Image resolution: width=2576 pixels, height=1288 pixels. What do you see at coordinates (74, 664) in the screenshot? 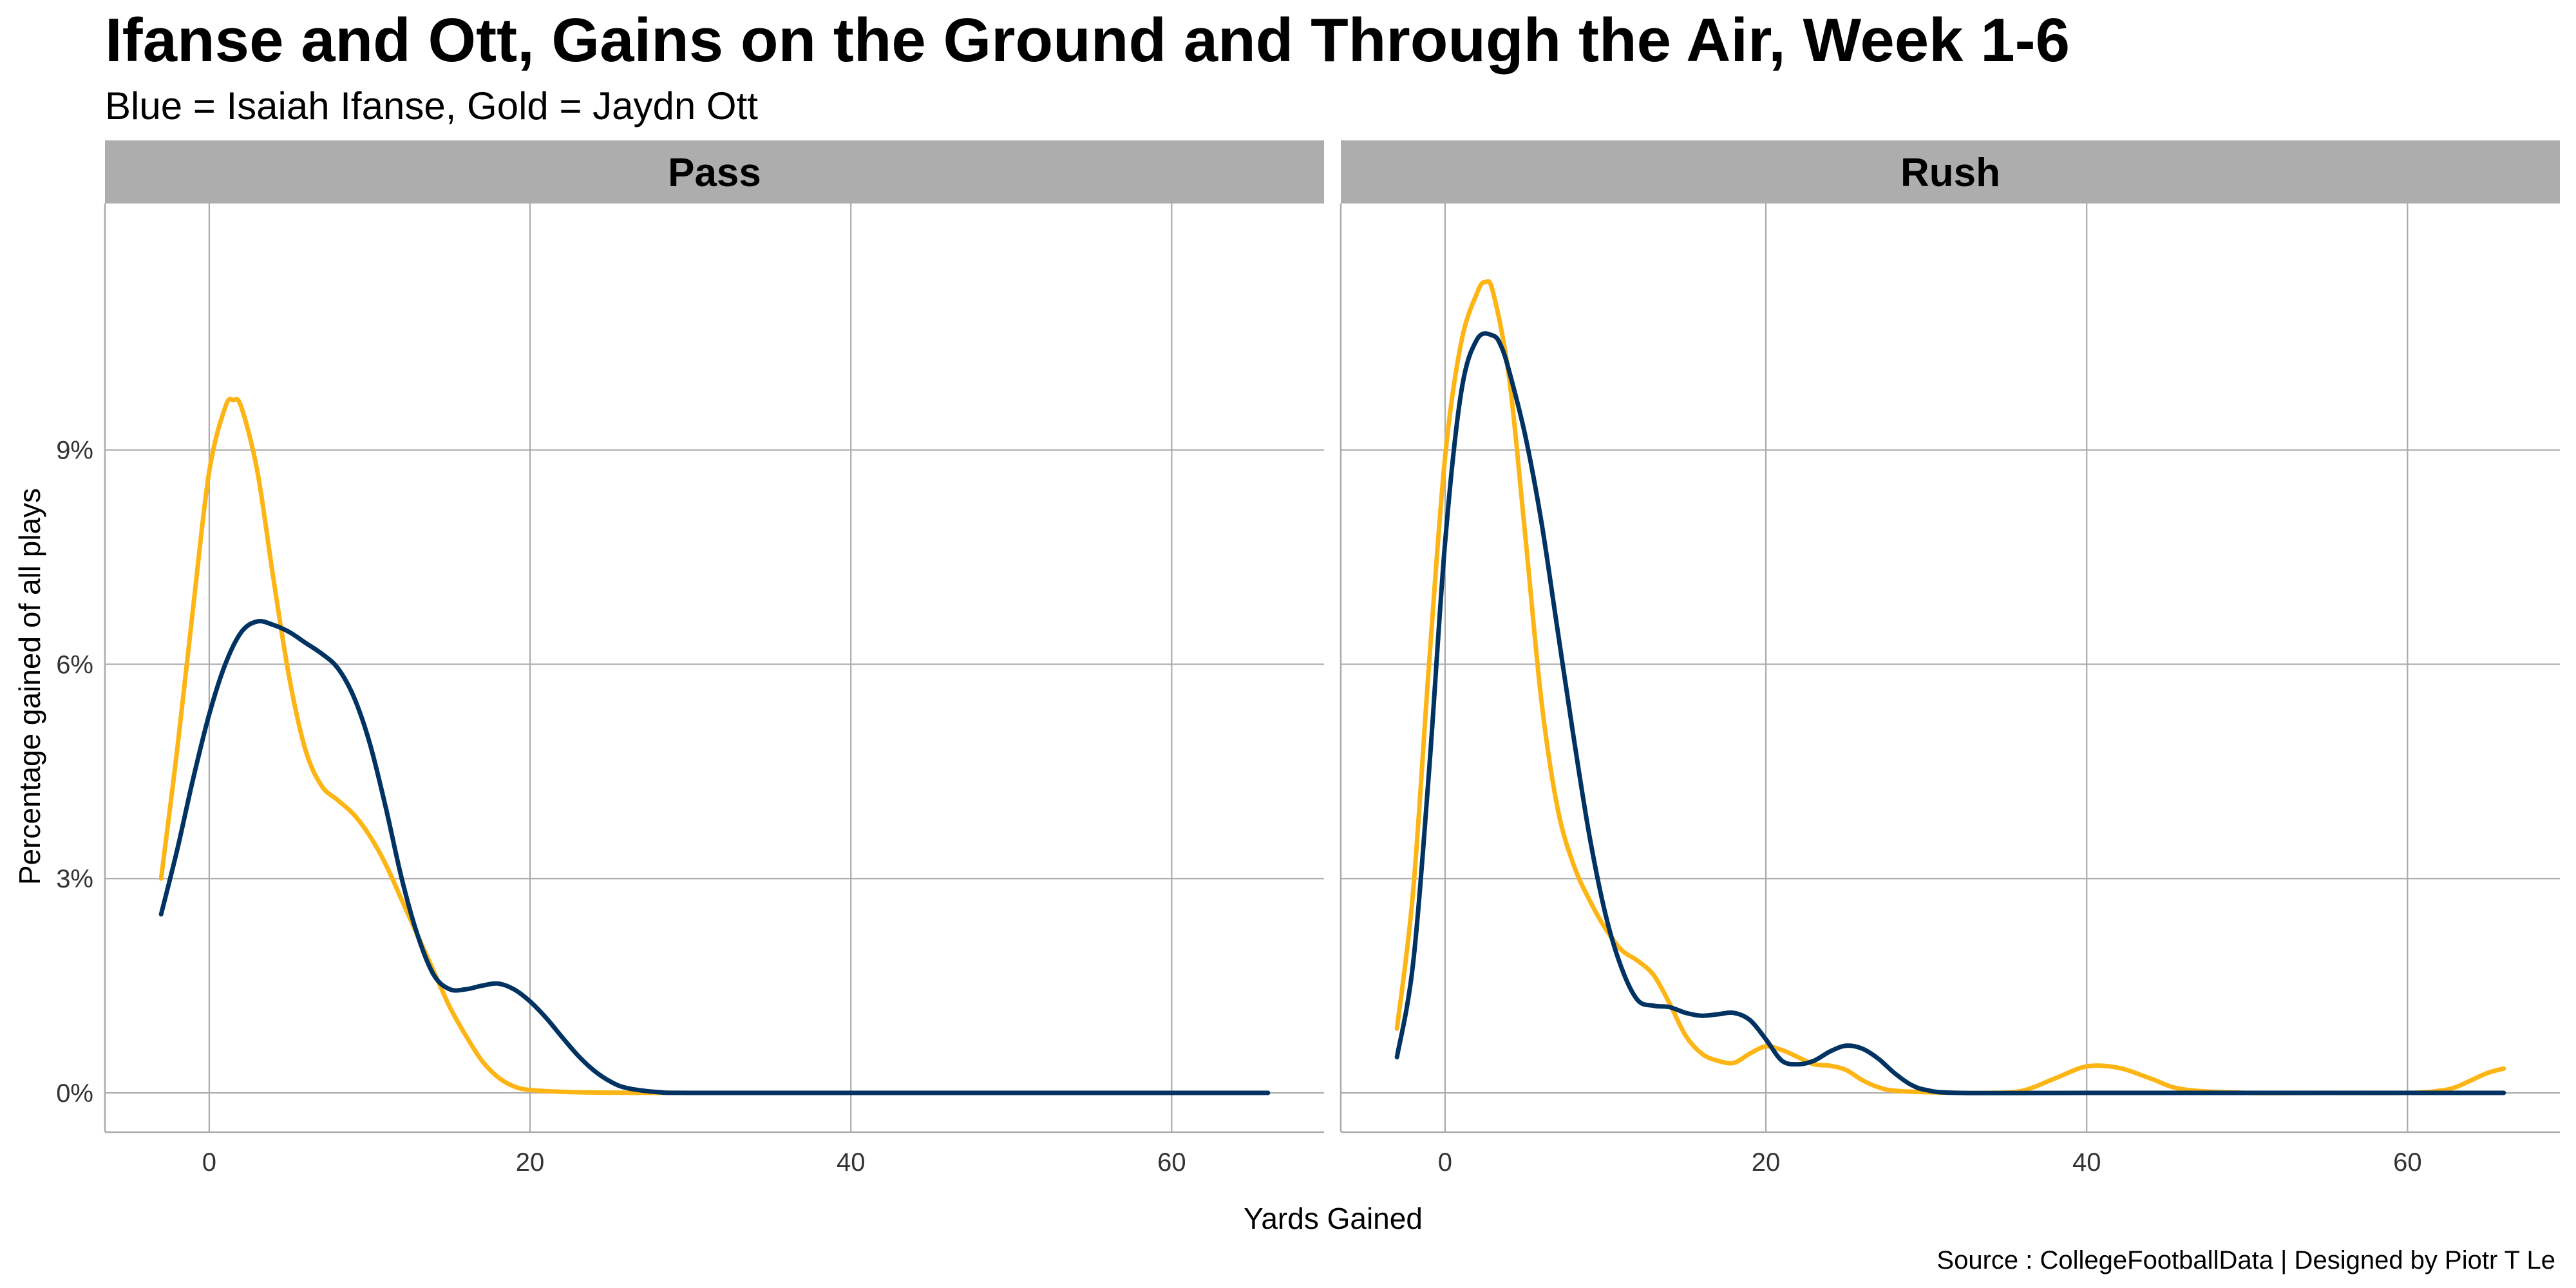
I see `y-tick-label: 6%` at bounding box center [74, 664].